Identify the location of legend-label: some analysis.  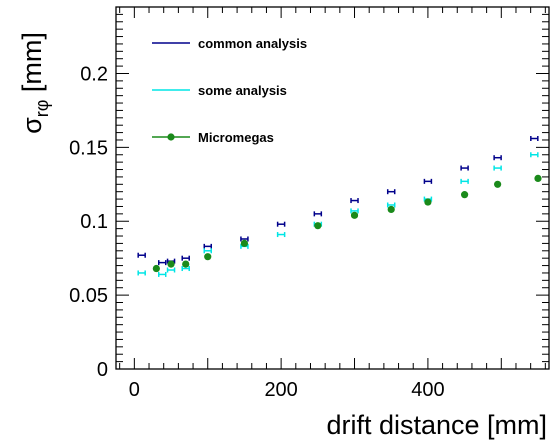
(242, 90).